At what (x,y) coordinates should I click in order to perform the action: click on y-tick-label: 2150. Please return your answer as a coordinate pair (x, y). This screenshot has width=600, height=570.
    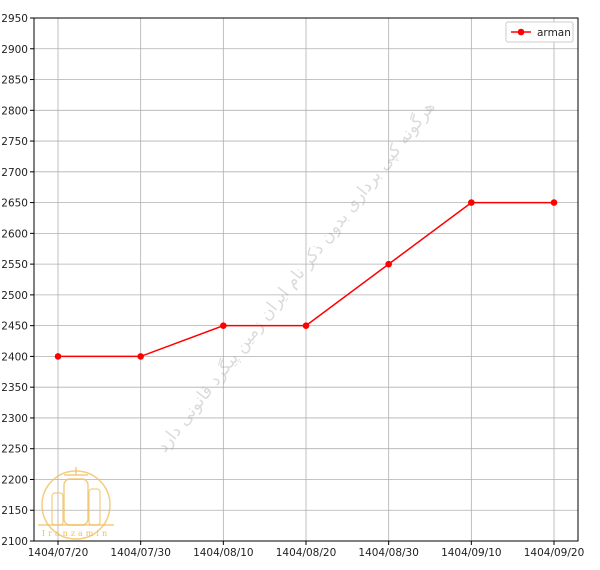
    Looking at the image, I should click on (14, 511).